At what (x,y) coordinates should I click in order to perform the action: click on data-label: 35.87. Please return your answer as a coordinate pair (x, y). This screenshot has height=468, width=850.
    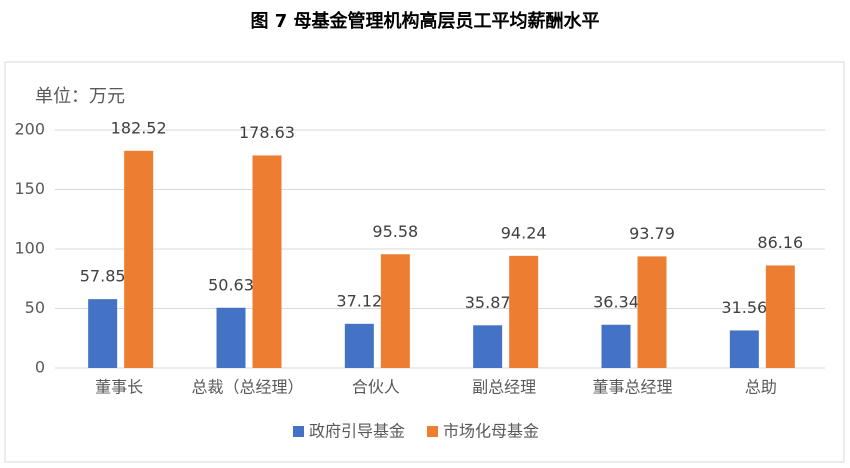
    Looking at the image, I should click on (488, 302).